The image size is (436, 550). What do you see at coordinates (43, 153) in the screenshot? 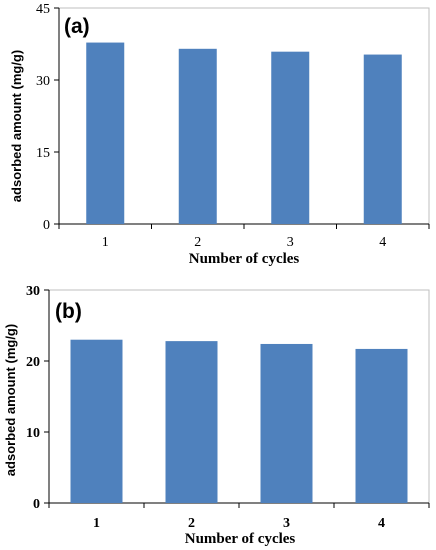
I see `y-tick-label: 15` at bounding box center [43, 153].